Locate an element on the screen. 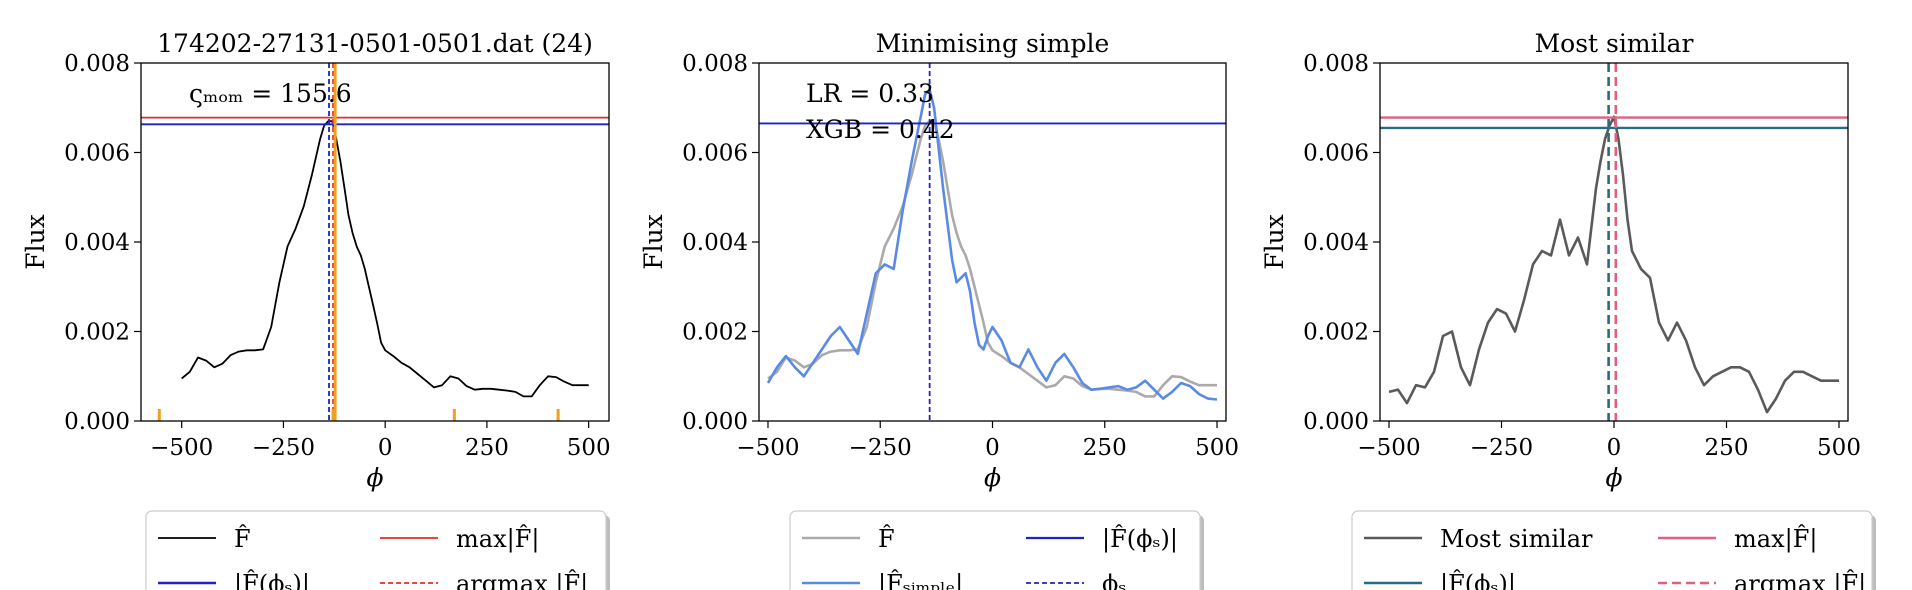 This screenshot has height=590, width=1912. legend-label: Most similar is located at coordinates (1516, 539).